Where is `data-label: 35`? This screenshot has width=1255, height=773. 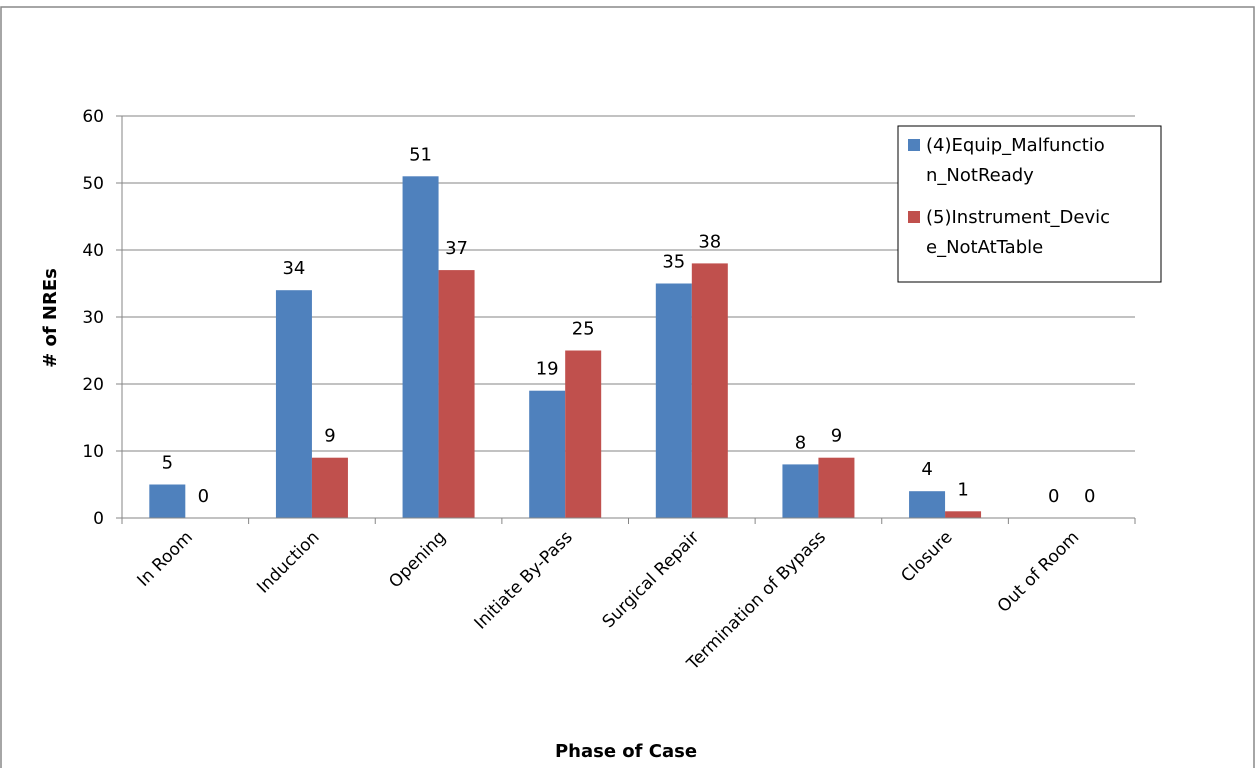 data-label: 35 is located at coordinates (673, 262).